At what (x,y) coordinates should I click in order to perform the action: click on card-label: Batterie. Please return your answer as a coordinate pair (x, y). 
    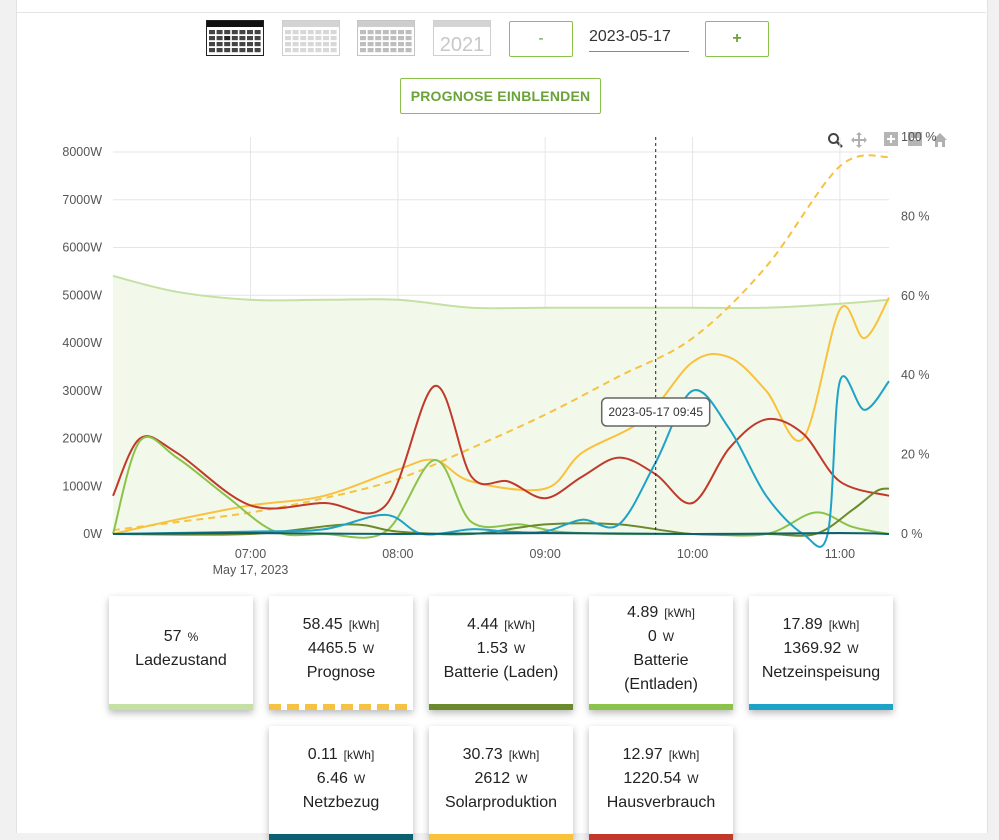
    Looking at the image, I should click on (661, 660).